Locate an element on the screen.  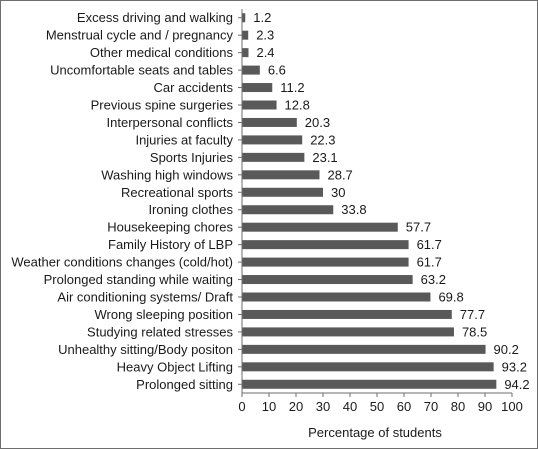
x-tick-label: 50 is located at coordinates (377, 406).